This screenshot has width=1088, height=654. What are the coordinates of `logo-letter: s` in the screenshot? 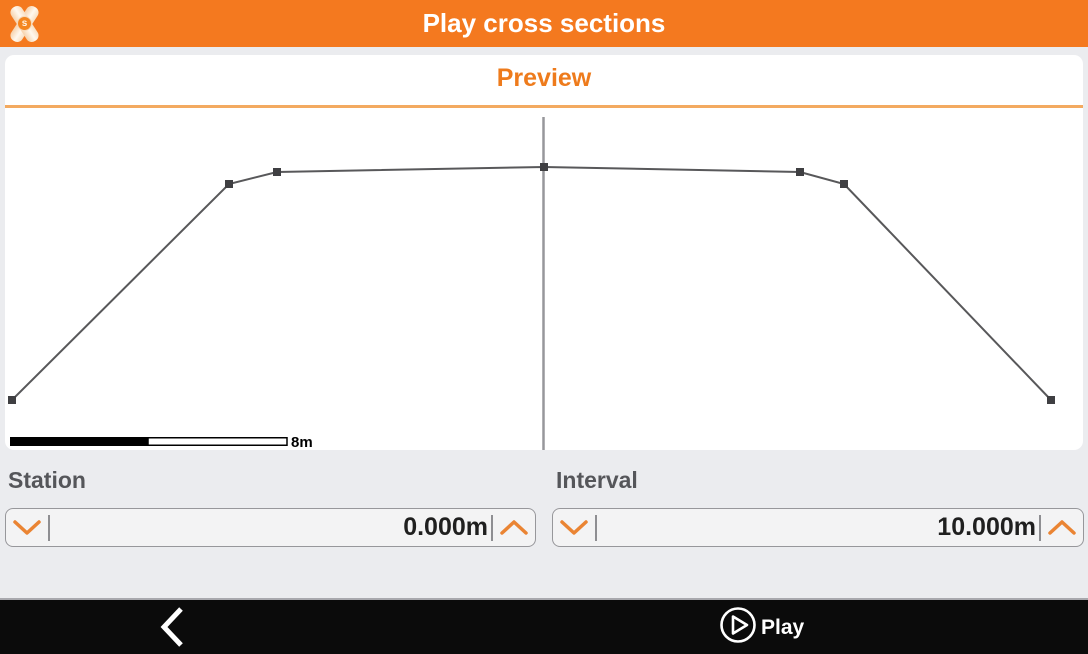 It's located at (24, 23).